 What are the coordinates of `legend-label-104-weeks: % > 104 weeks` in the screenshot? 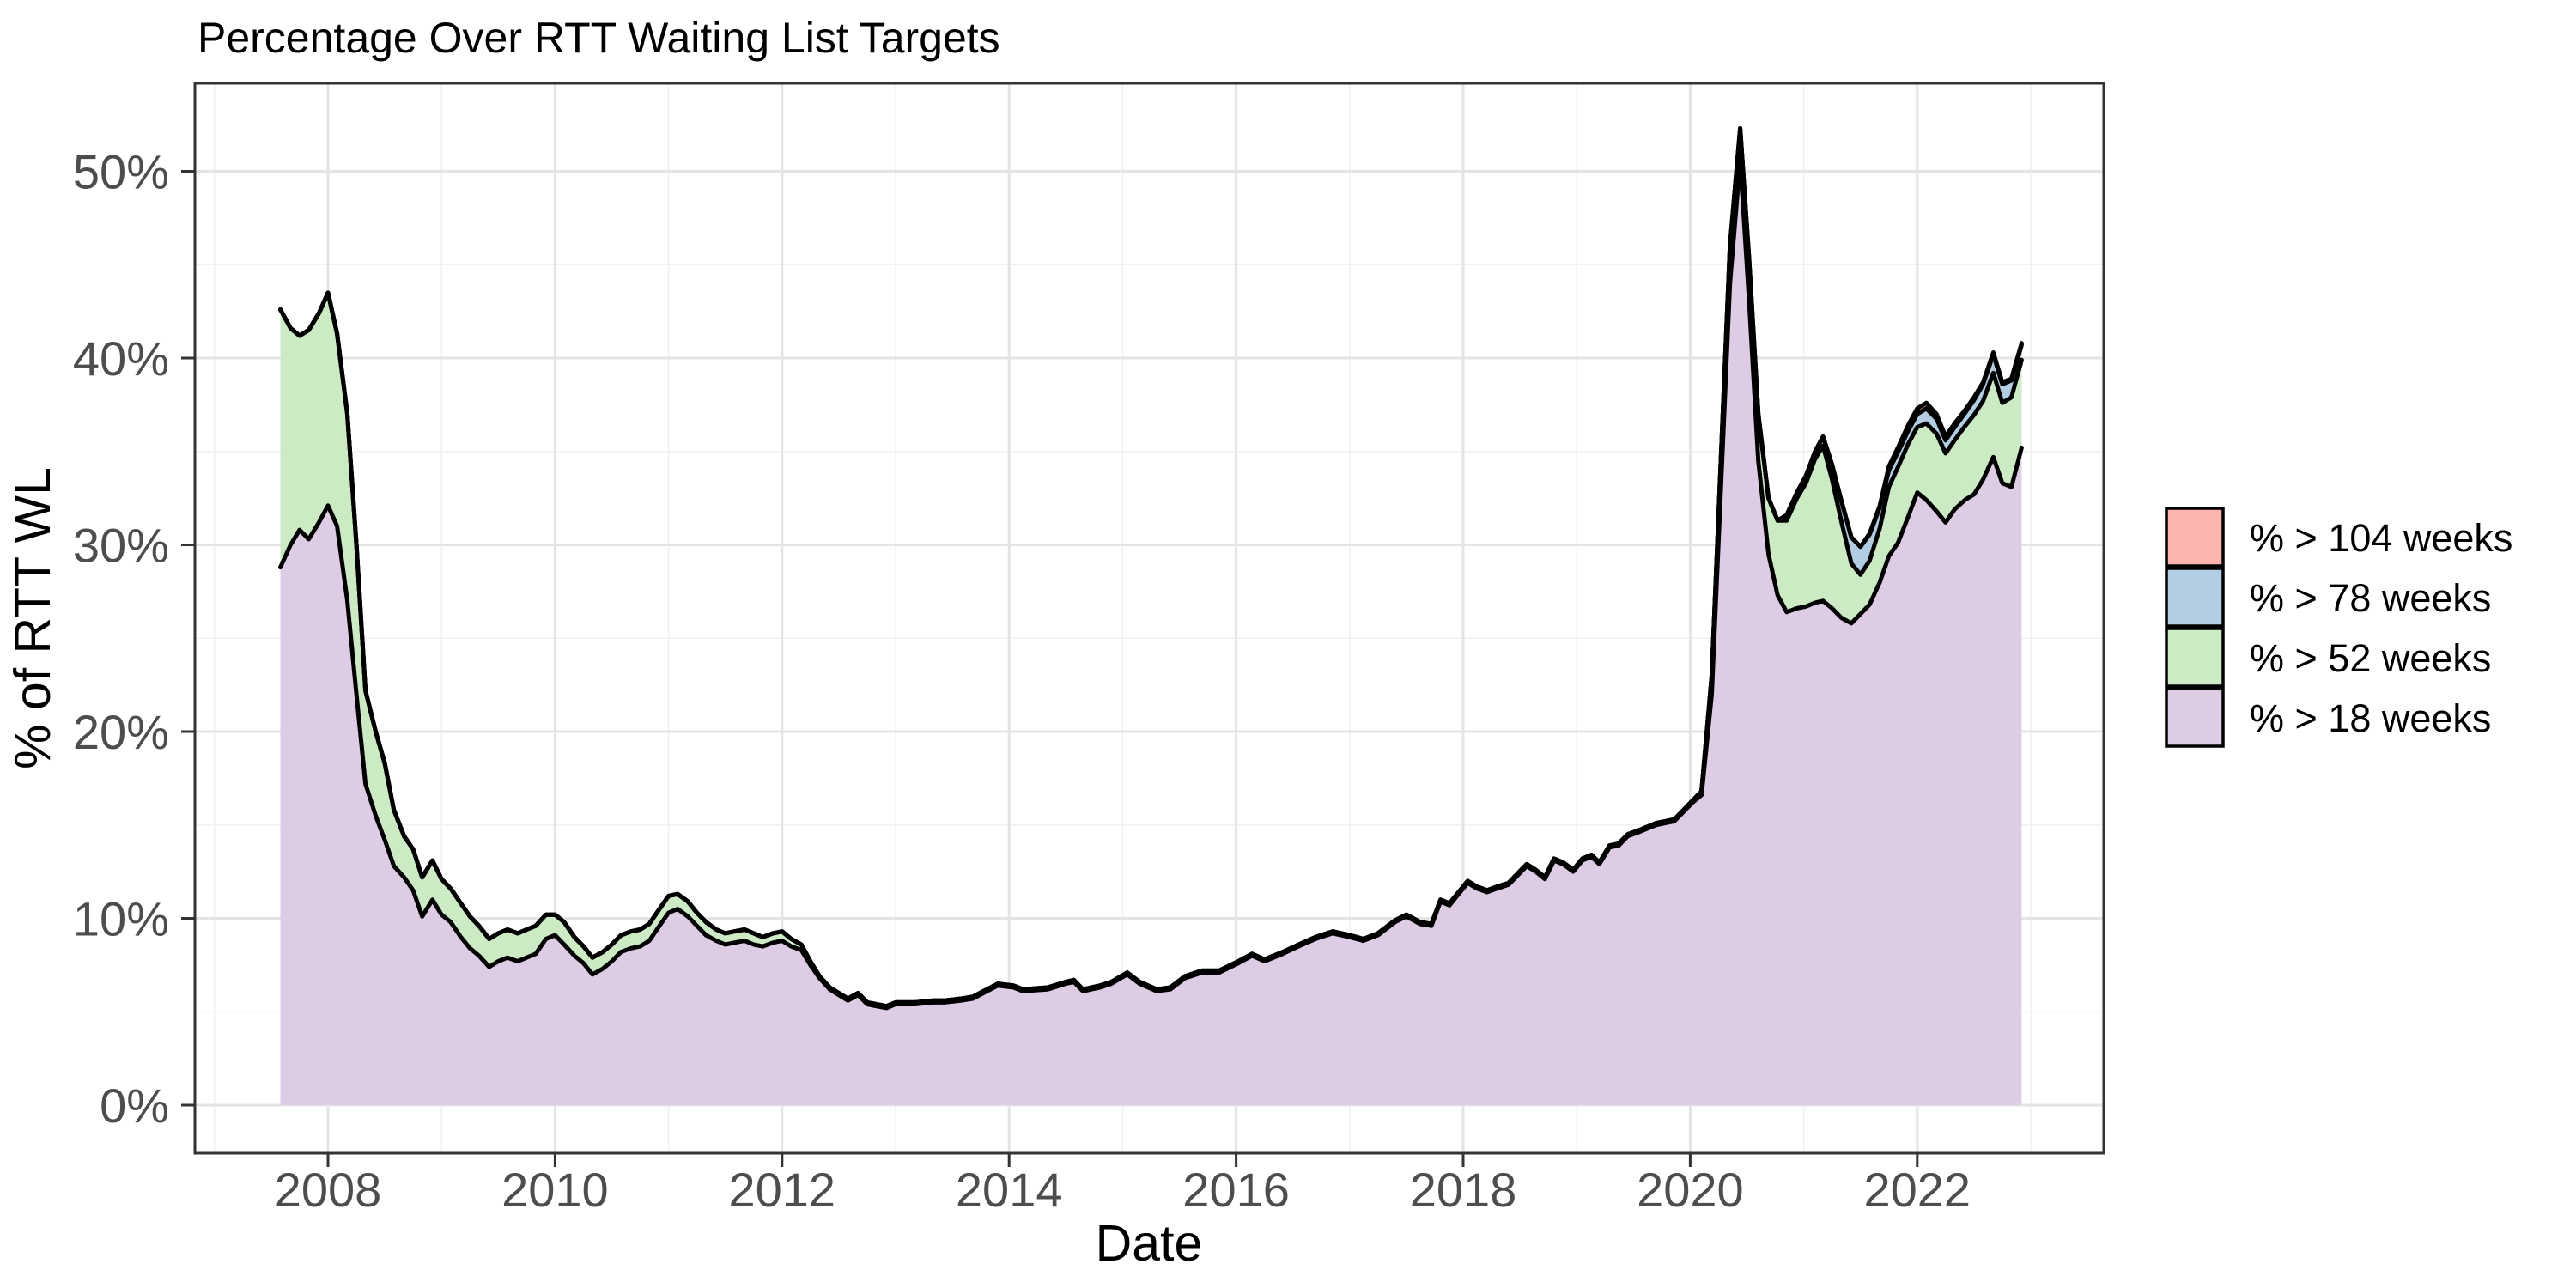 It's located at (2381, 538).